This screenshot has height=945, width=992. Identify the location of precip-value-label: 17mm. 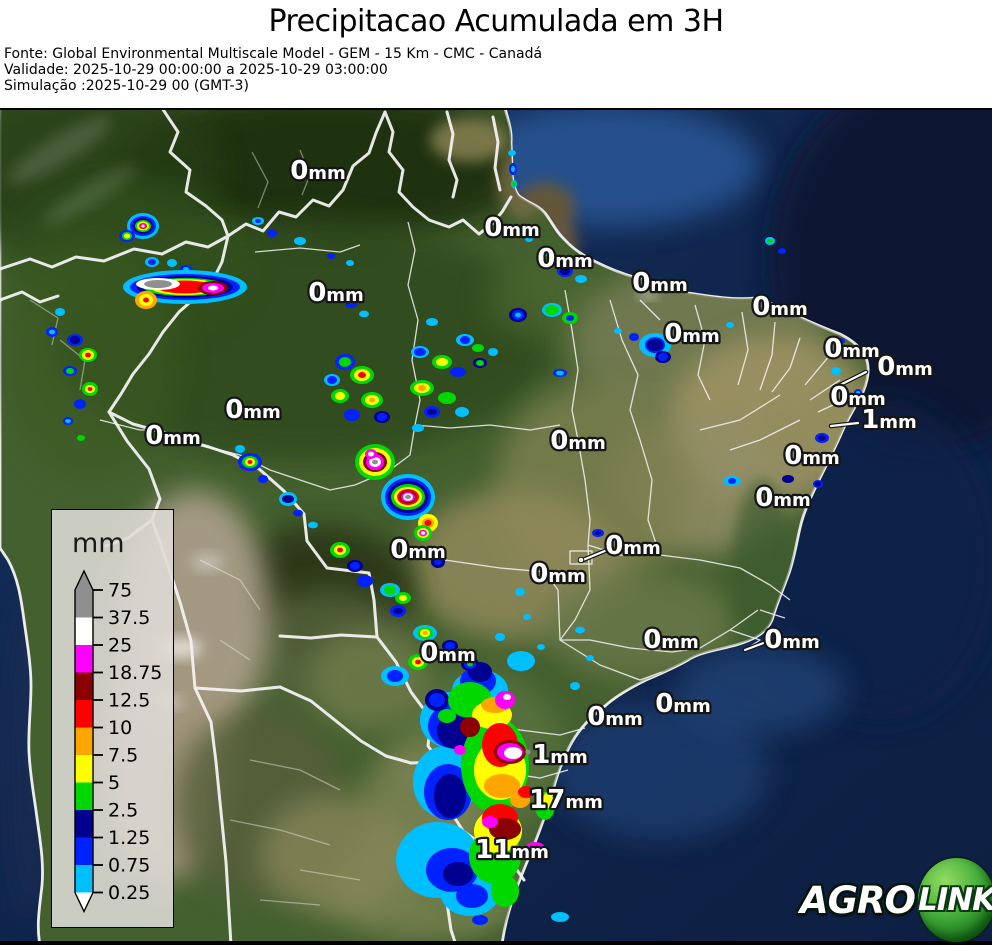
(566, 800).